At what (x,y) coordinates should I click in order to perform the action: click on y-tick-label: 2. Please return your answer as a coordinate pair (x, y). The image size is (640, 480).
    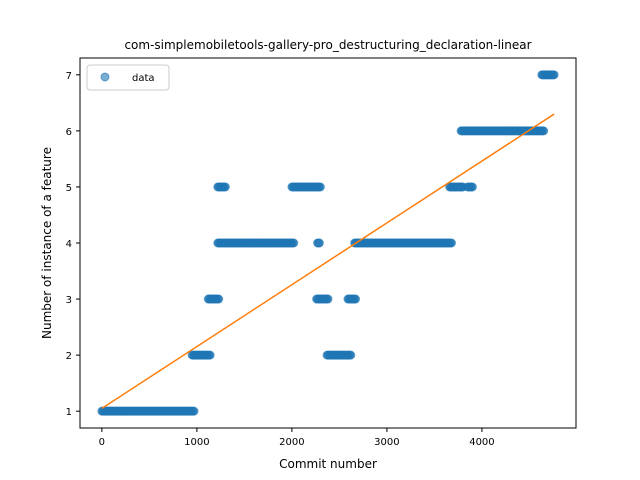
    Looking at the image, I should click on (69, 356).